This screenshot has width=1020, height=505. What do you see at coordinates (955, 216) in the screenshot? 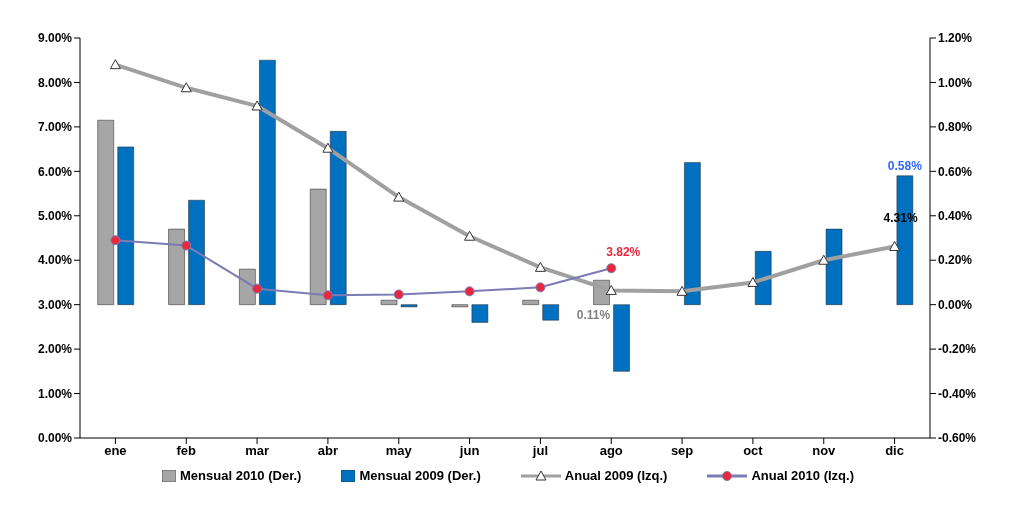
I see `y2-tick-label: 0.40%` at bounding box center [955, 216].